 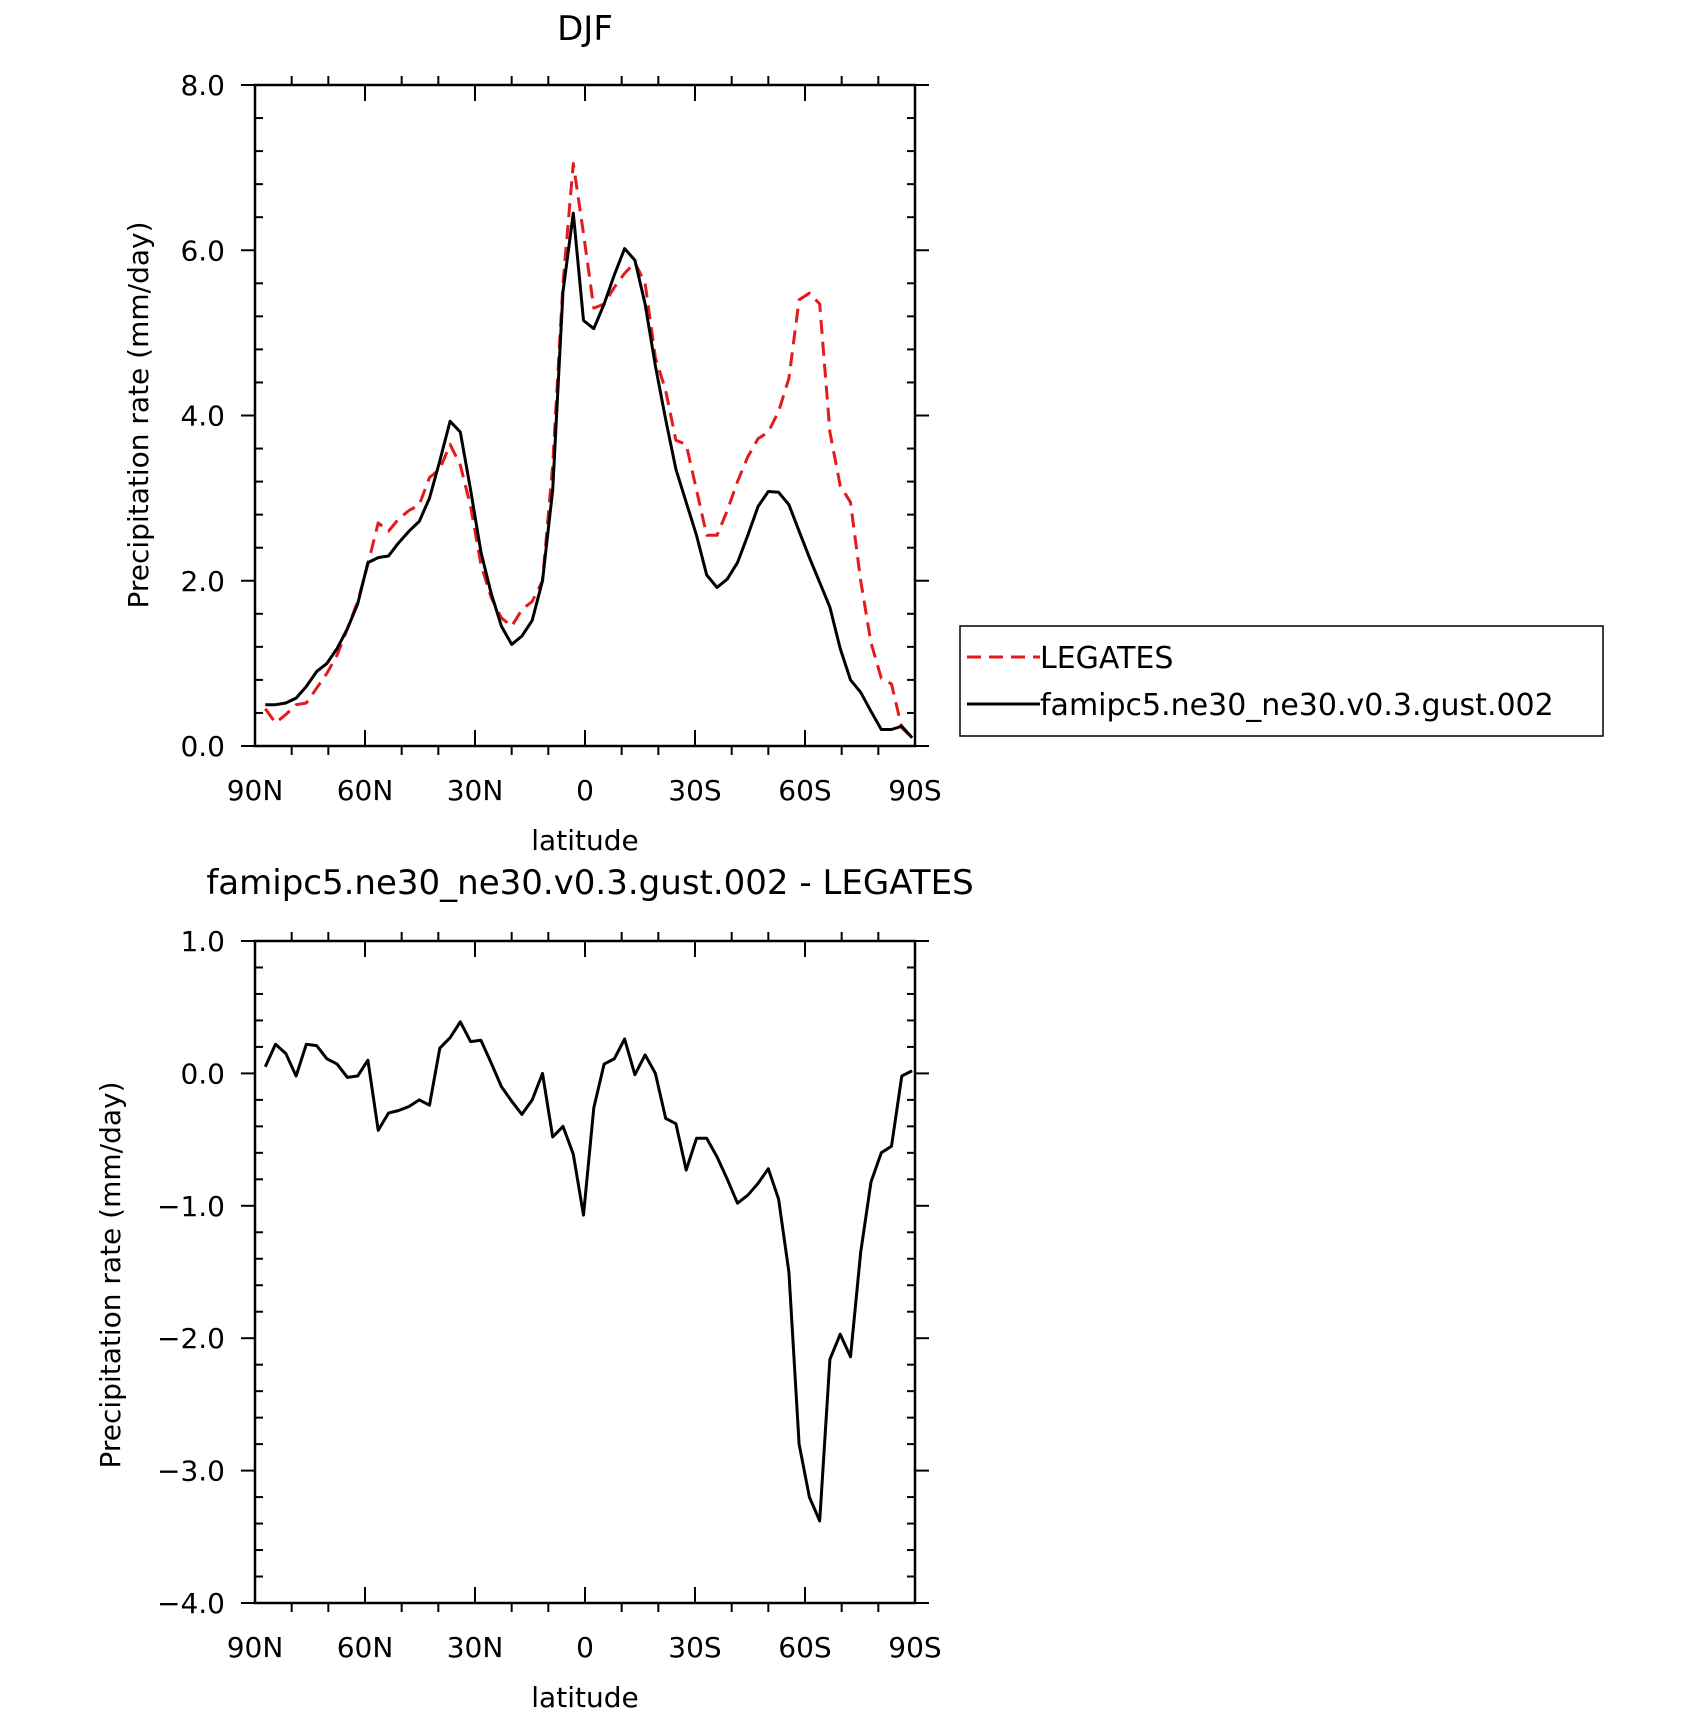 I want to click on legend: LEGATES famipc5.ne30_ne30.v0.3.gust.002, so click(x=1281, y=681).